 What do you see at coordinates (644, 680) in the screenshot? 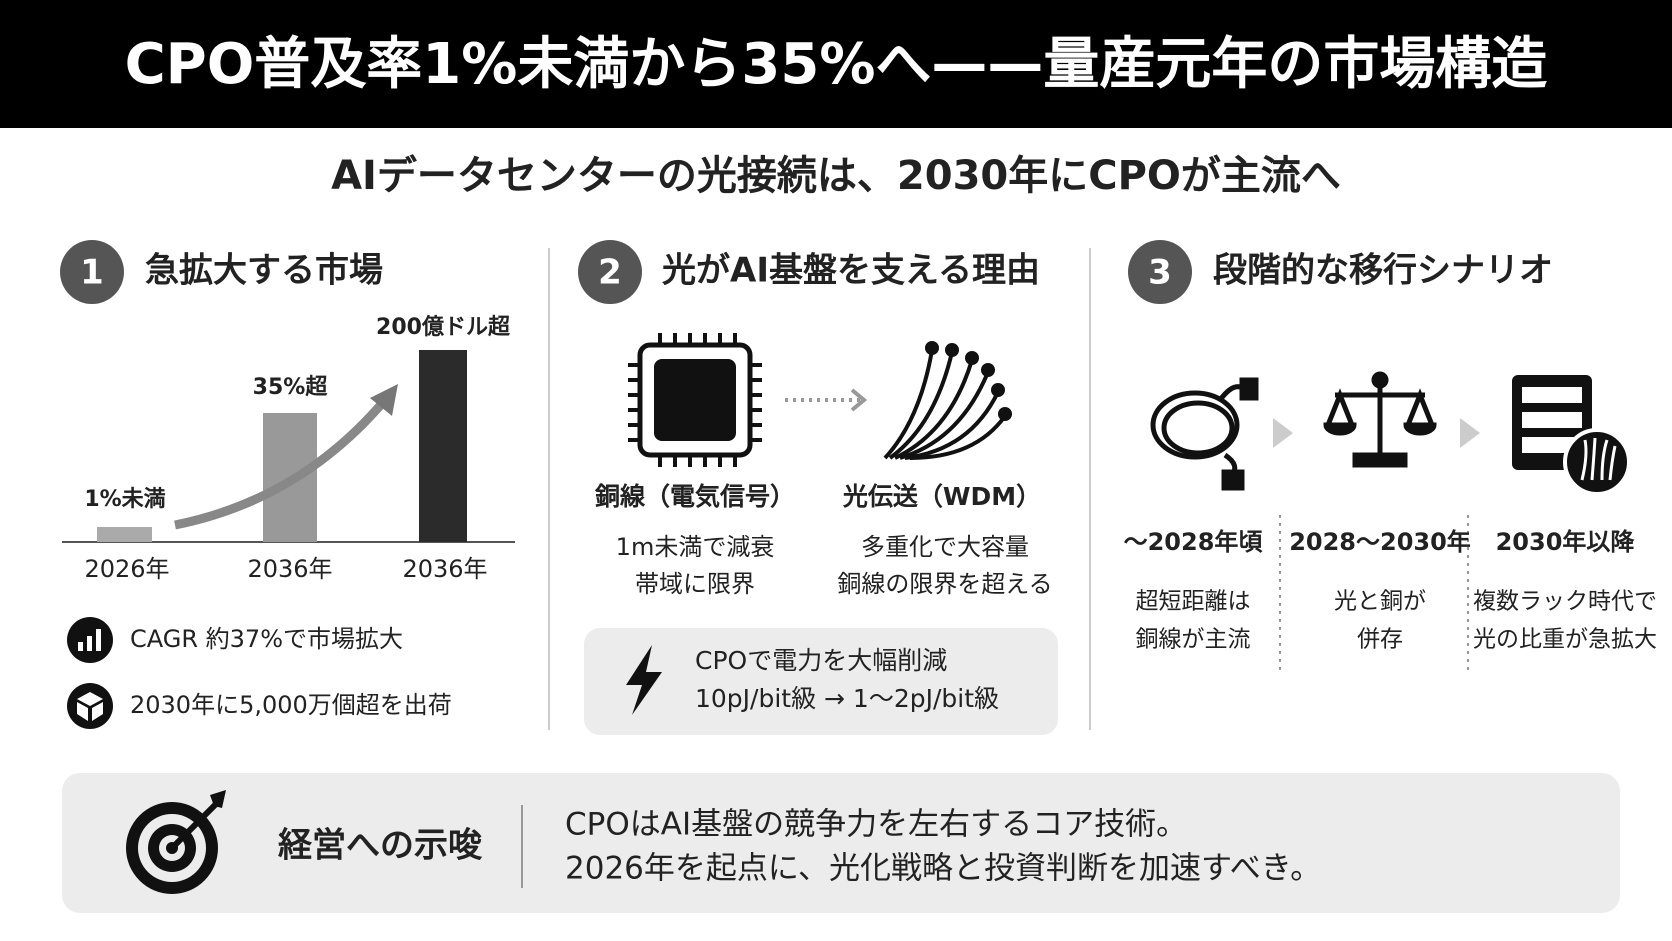
I see `bolt-icon` at bounding box center [644, 680].